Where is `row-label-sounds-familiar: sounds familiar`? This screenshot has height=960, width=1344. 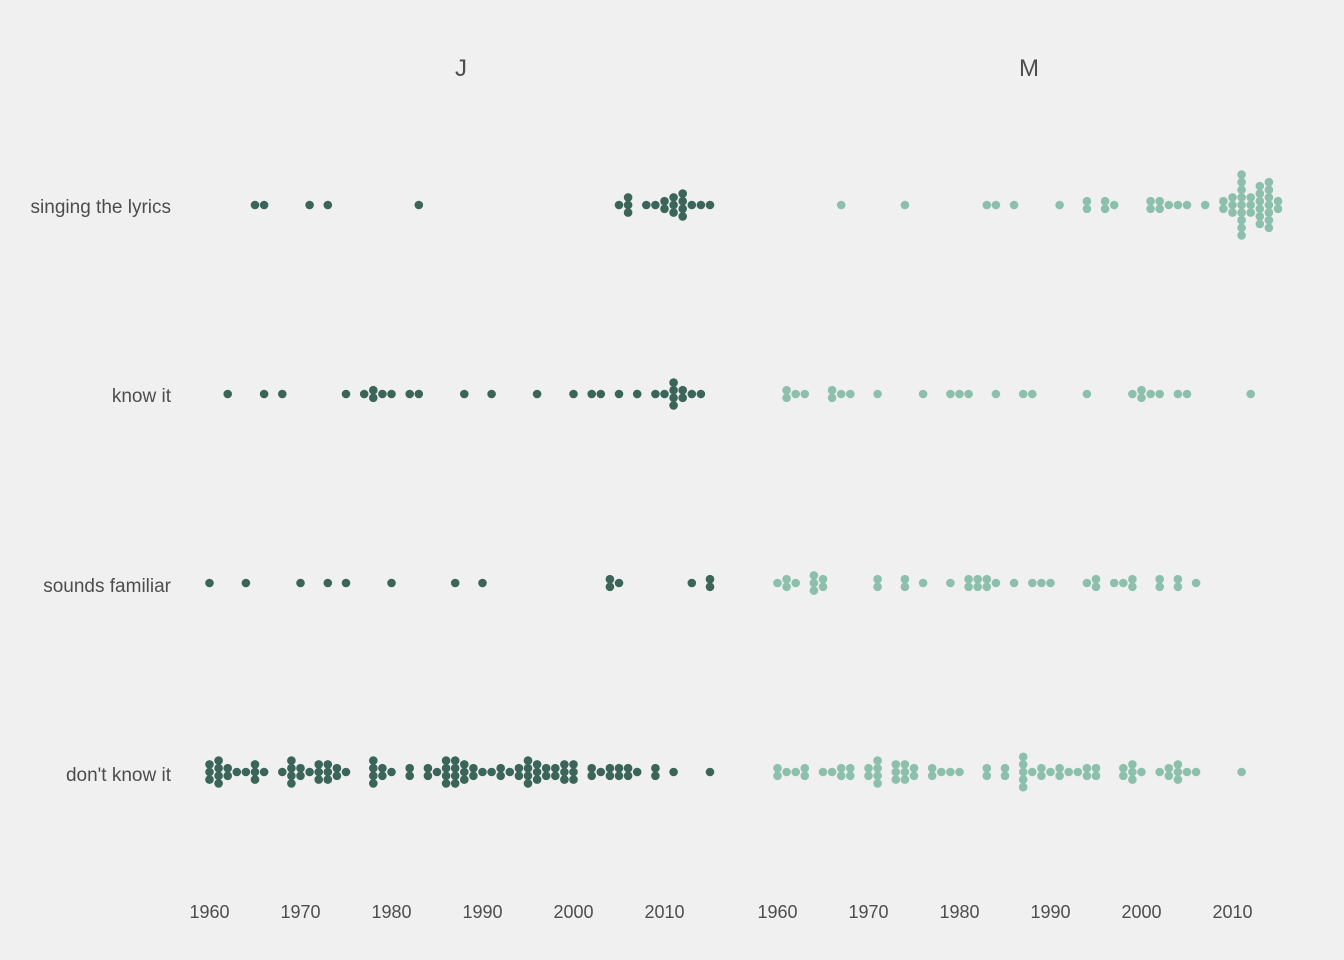 row-label-sounds-familiar: sounds familiar is located at coordinates (107, 586).